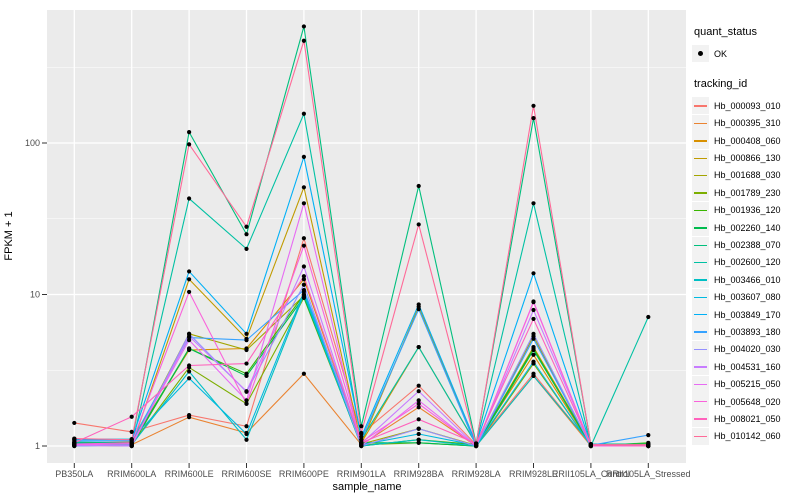 This screenshot has height=500, width=800. Describe the element at coordinates (476, 474) in the screenshot. I see `x-tick-label: RRIM928LA` at that location.